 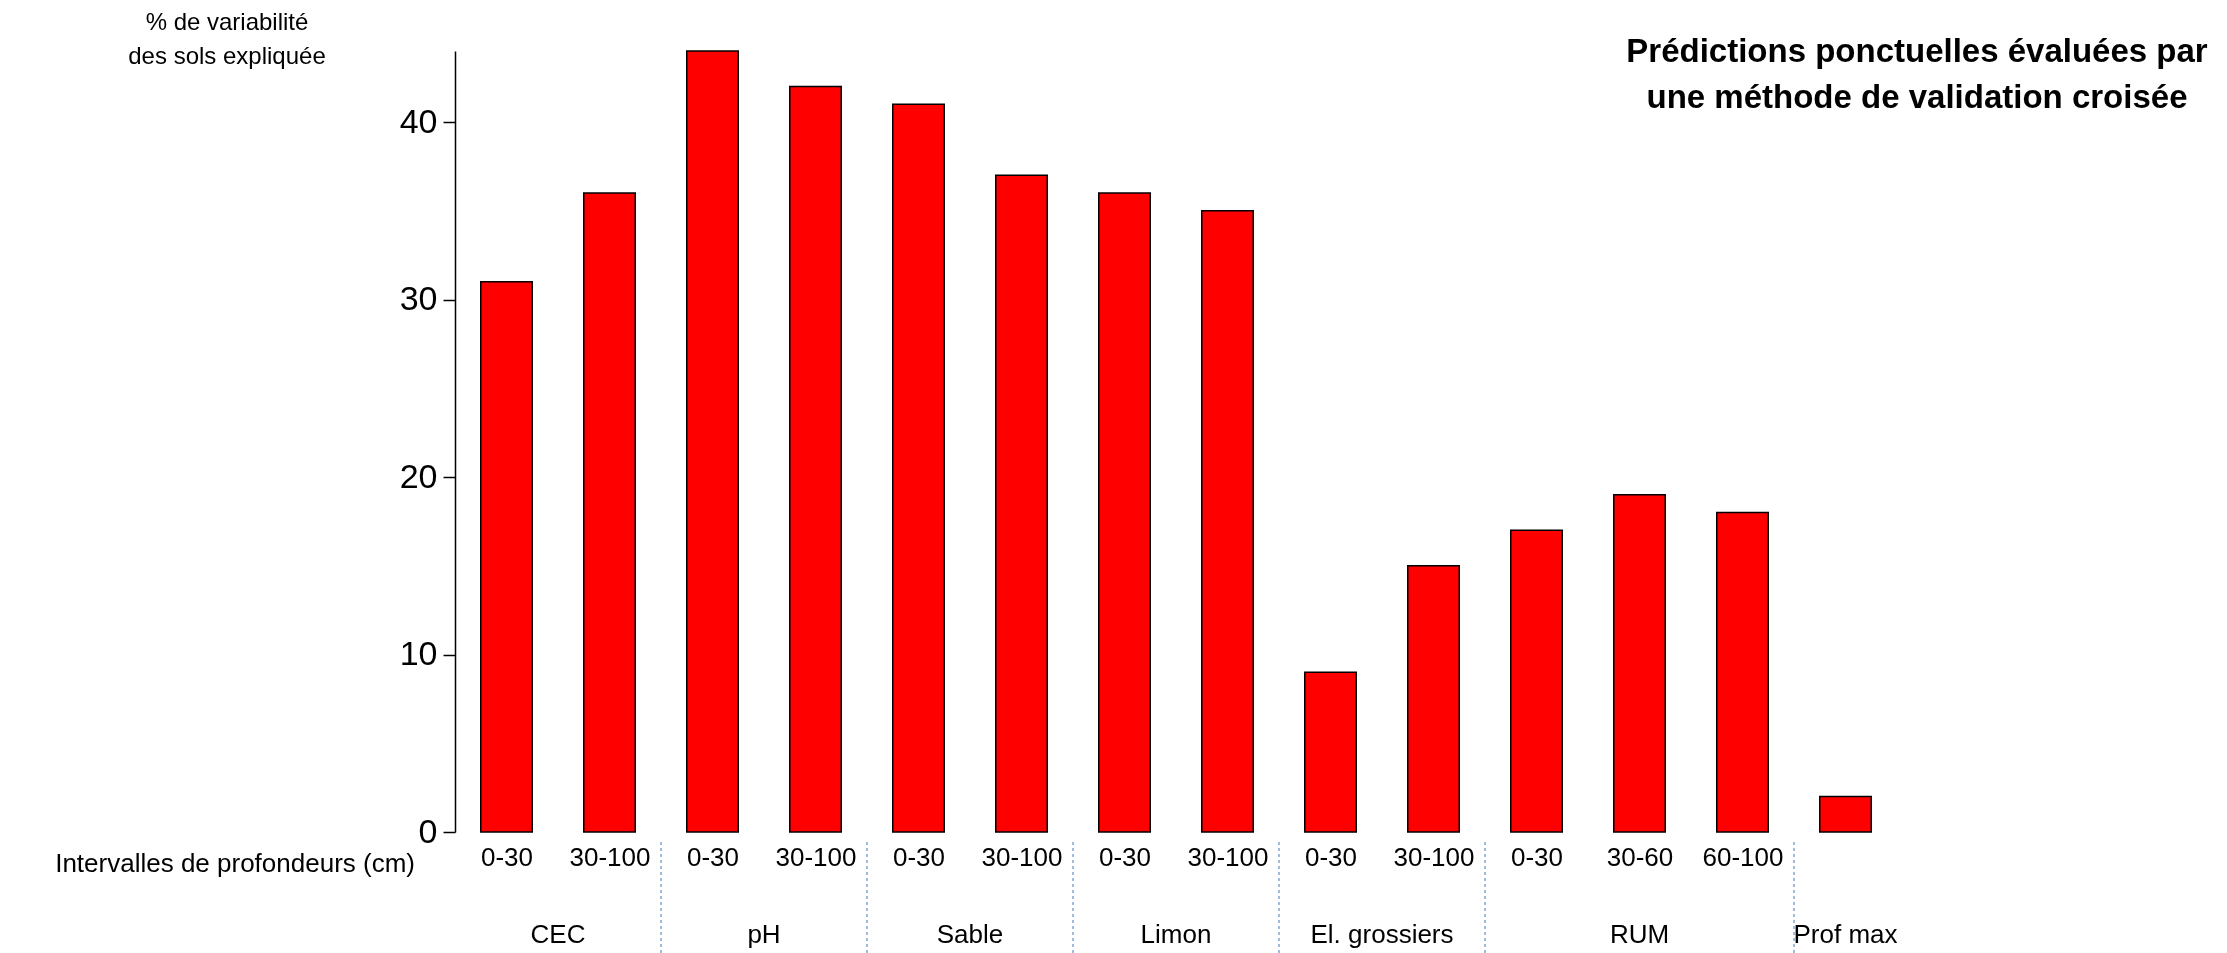 I want to click on y-tick-label: 0, so click(x=428, y=830).